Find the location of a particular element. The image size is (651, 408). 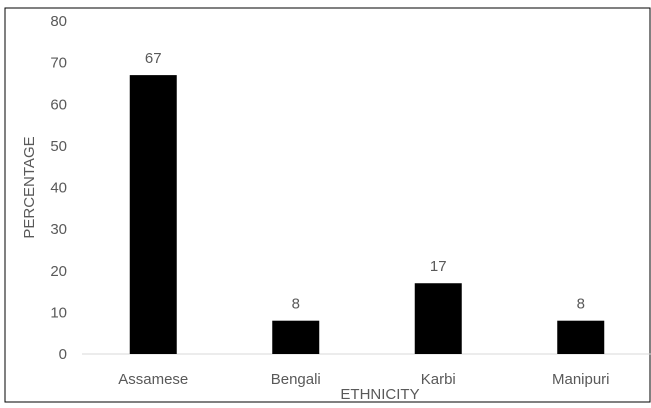

bar-karbi is located at coordinates (438, 318).